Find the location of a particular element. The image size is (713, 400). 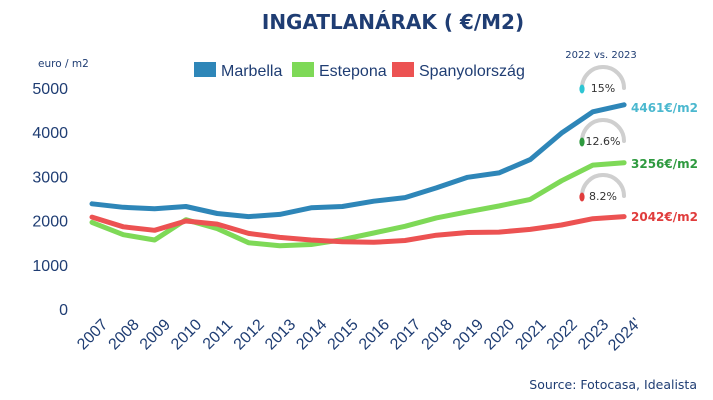

source-note: Source: Fotocasa, Idealista is located at coordinates (613, 384).